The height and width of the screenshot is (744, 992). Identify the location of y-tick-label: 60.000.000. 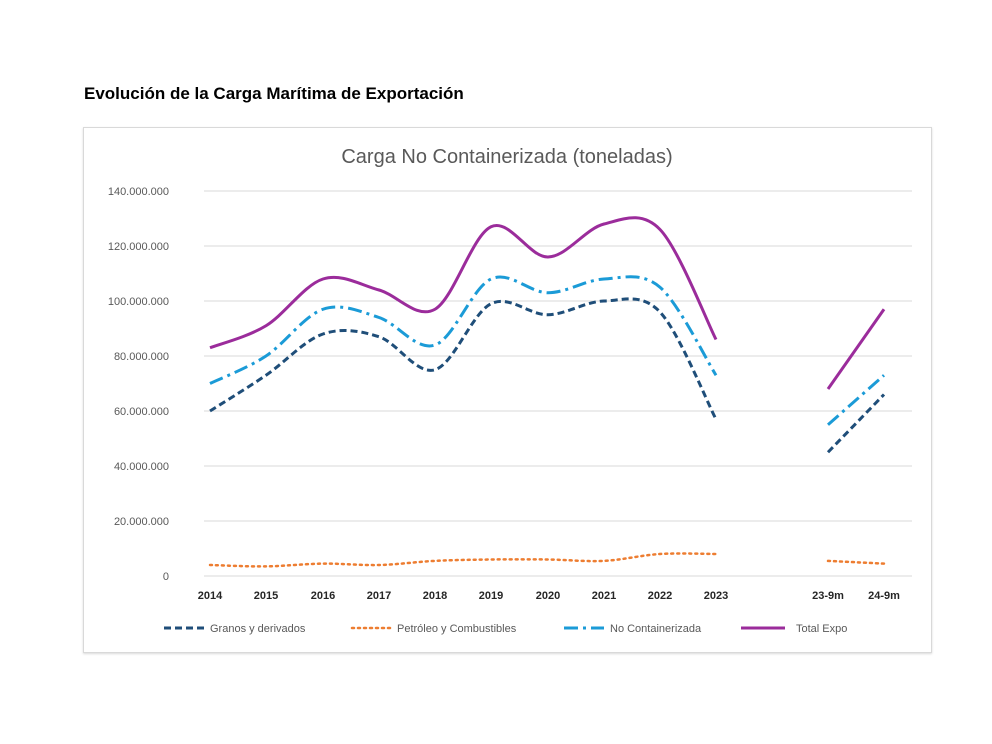
(141, 412).